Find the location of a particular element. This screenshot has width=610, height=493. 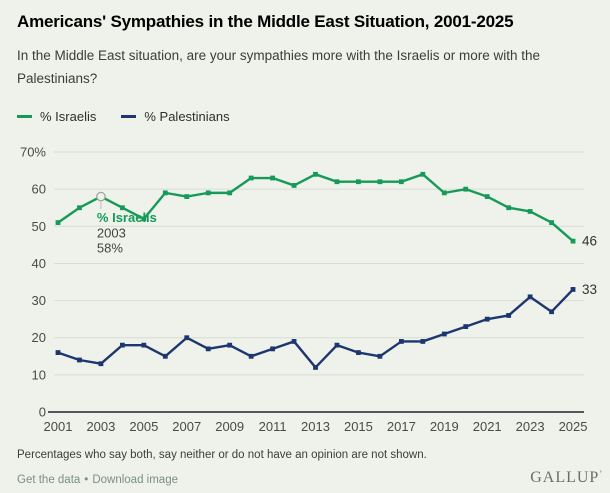

x-axis-tick-label: 2003 is located at coordinates (100, 426).